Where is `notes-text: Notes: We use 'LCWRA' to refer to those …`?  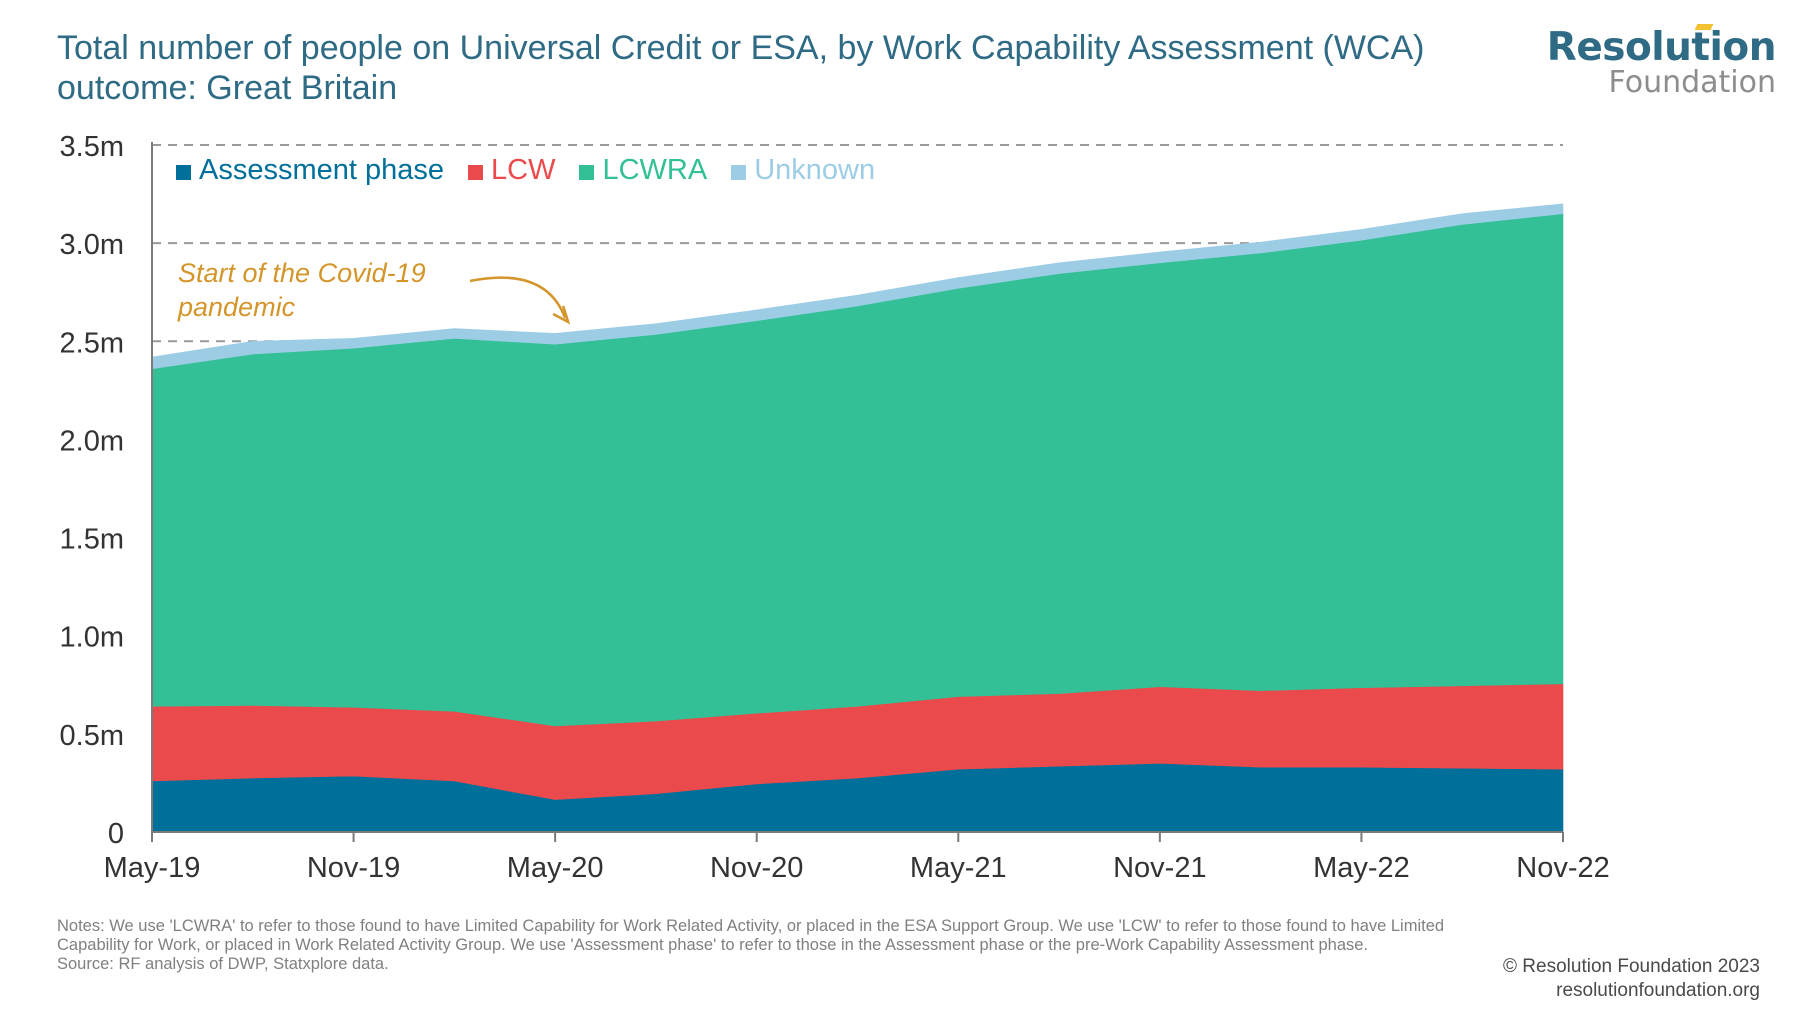
notes-text: Notes: We use 'LCWRA' to refer to those … is located at coordinates (751, 935).